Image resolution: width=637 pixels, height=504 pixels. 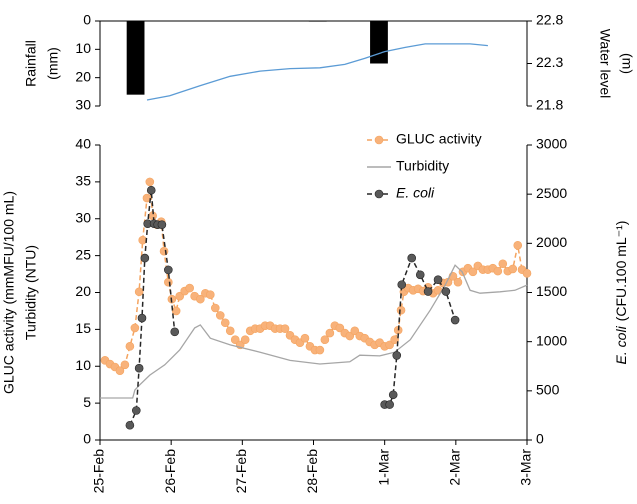 What do you see at coordinates (439, 139) in the screenshot?
I see `legend-label: GLUC activity` at bounding box center [439, 139].